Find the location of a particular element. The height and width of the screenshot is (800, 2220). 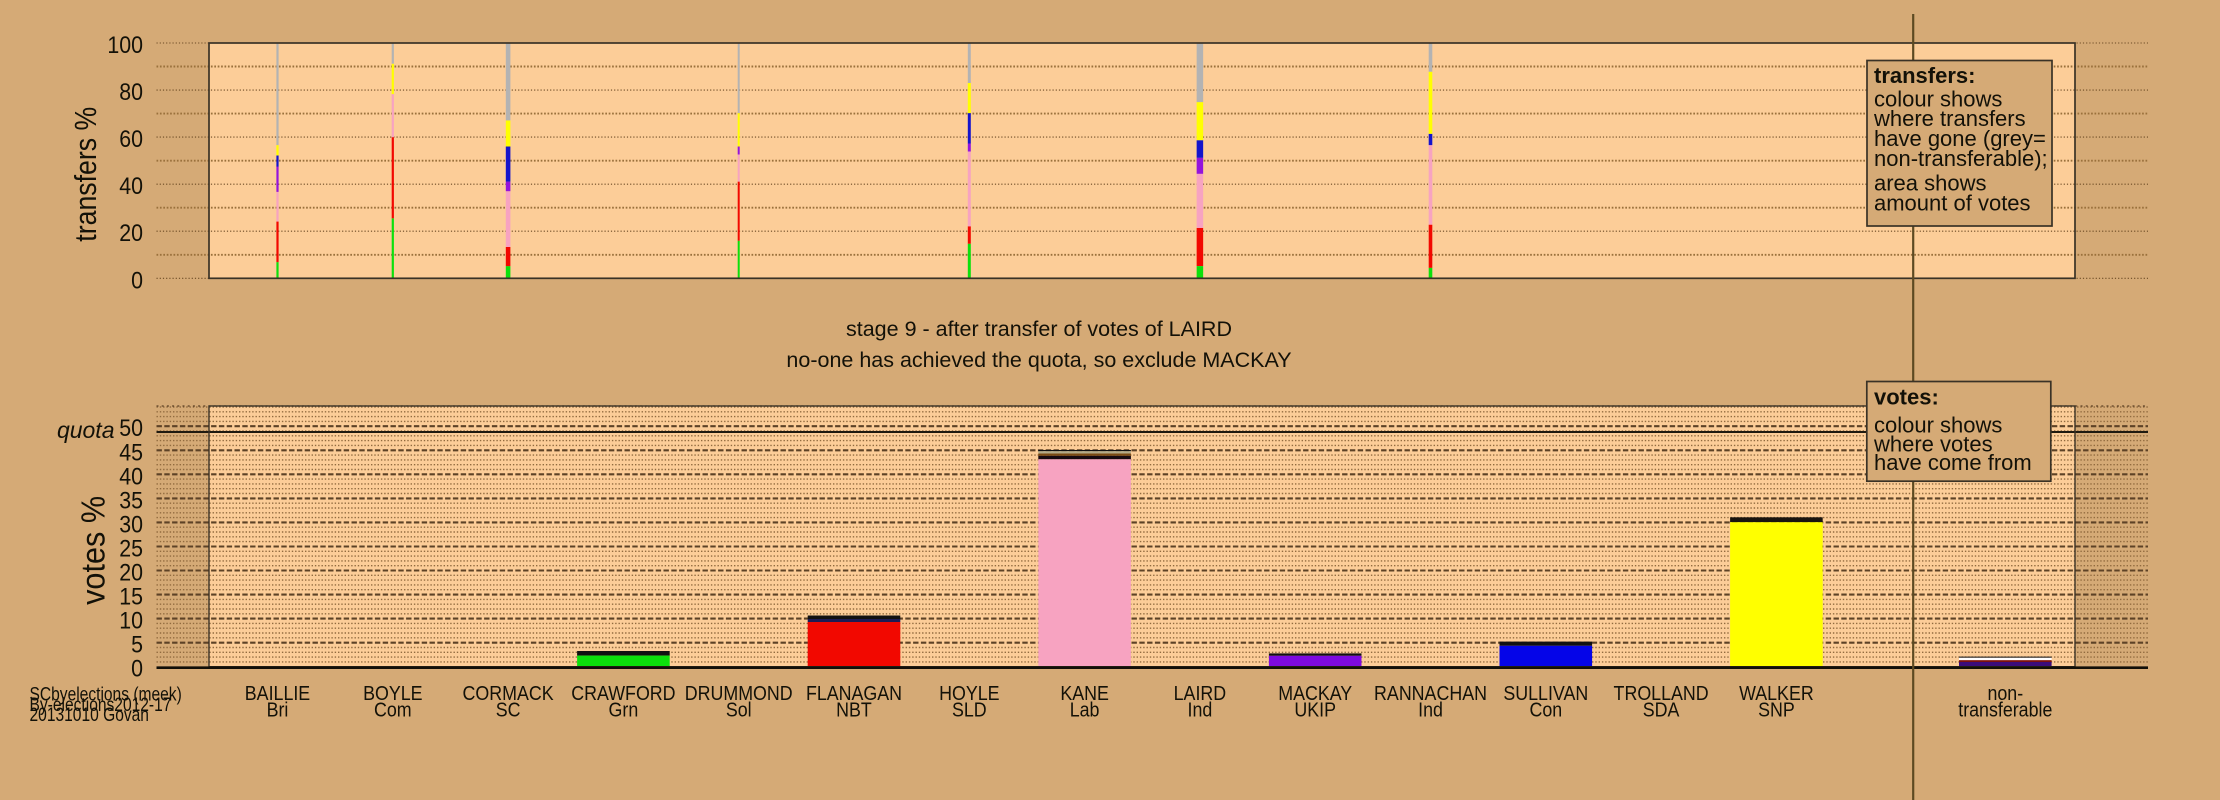

svg-text: area shows is located at coordinates (1930, 183).